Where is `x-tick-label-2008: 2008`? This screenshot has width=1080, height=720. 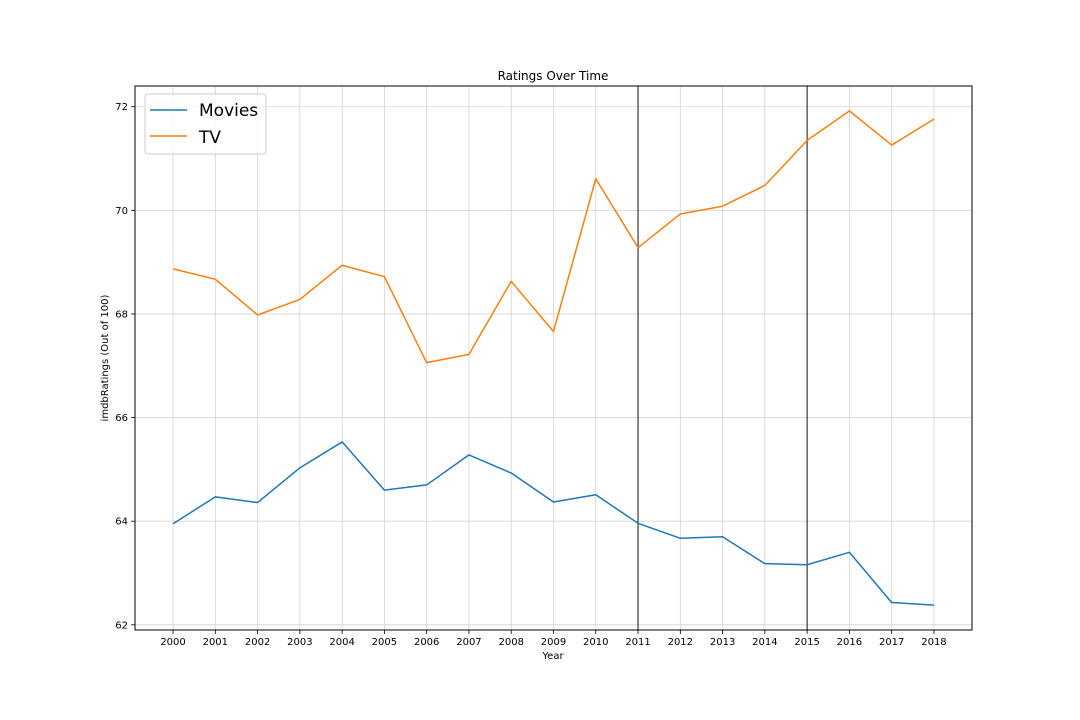
x-tick-label-2008: 2008 is located at coordinates (511, 642).